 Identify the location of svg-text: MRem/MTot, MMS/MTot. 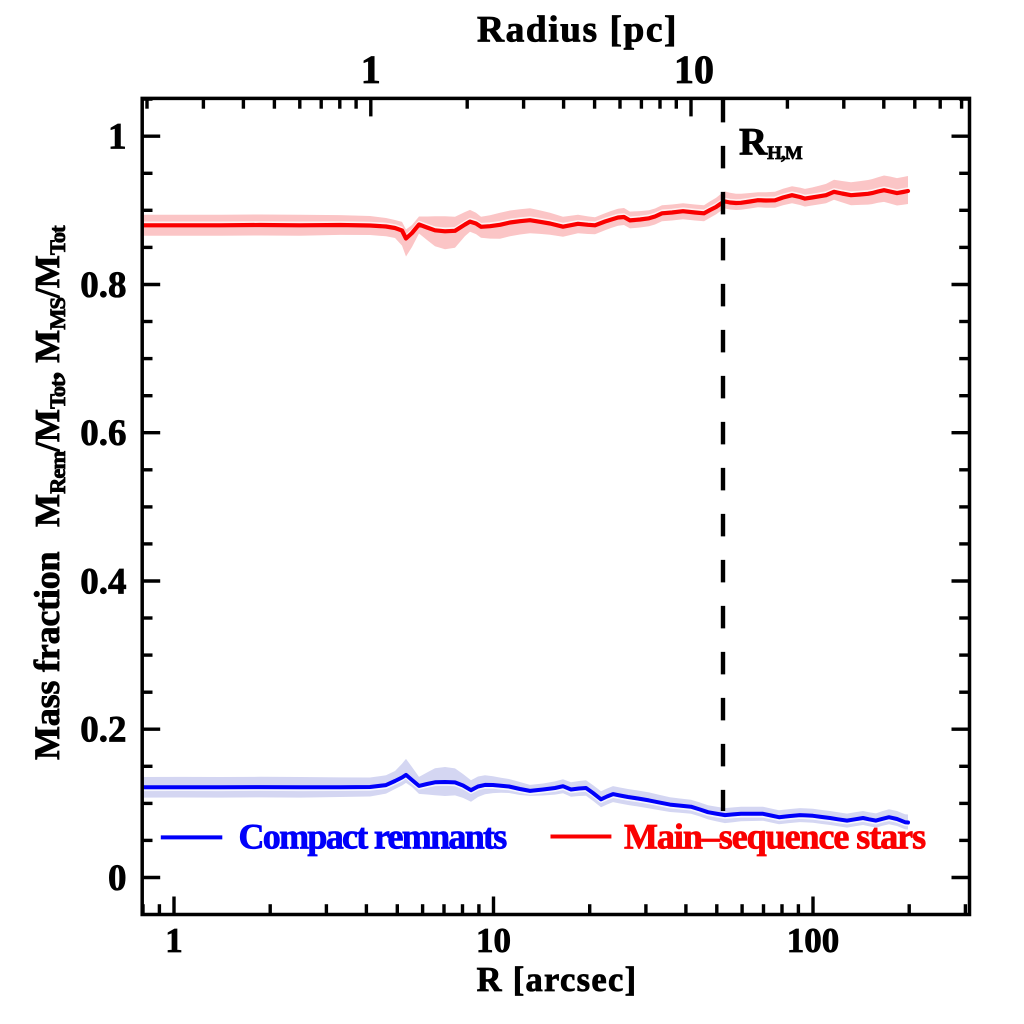
(49, 376).